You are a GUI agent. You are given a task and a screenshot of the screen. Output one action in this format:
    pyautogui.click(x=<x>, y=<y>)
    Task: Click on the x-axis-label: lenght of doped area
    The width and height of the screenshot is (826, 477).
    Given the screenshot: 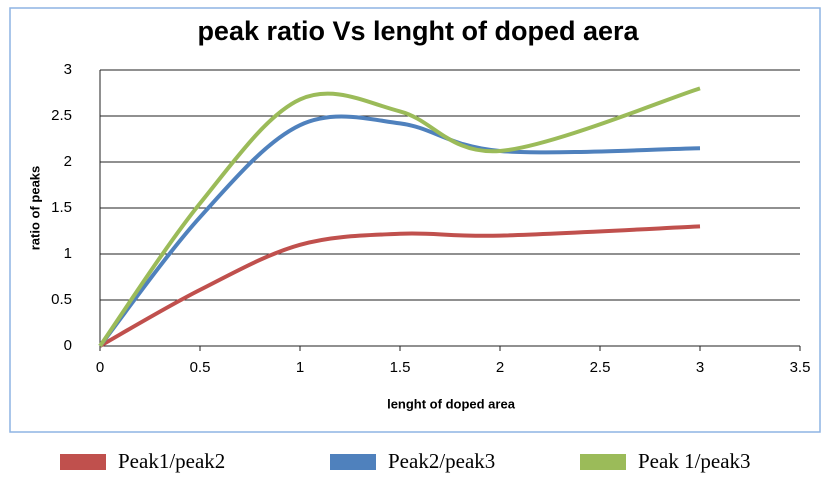 What is the action you would take?
    pyautogui.click(x=451, y=403)
    